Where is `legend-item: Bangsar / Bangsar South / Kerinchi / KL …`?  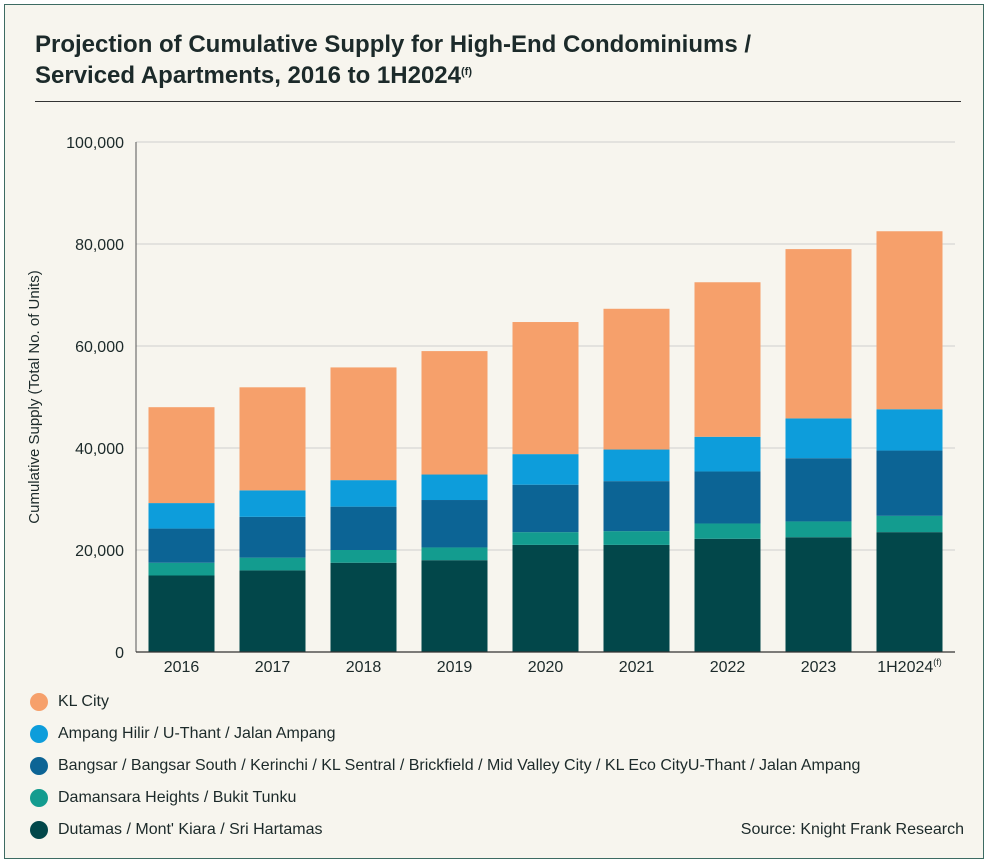 legend-item: Bangsar / Bangsar South / Kerinchi / KL … is located at coordinates (445, 766).